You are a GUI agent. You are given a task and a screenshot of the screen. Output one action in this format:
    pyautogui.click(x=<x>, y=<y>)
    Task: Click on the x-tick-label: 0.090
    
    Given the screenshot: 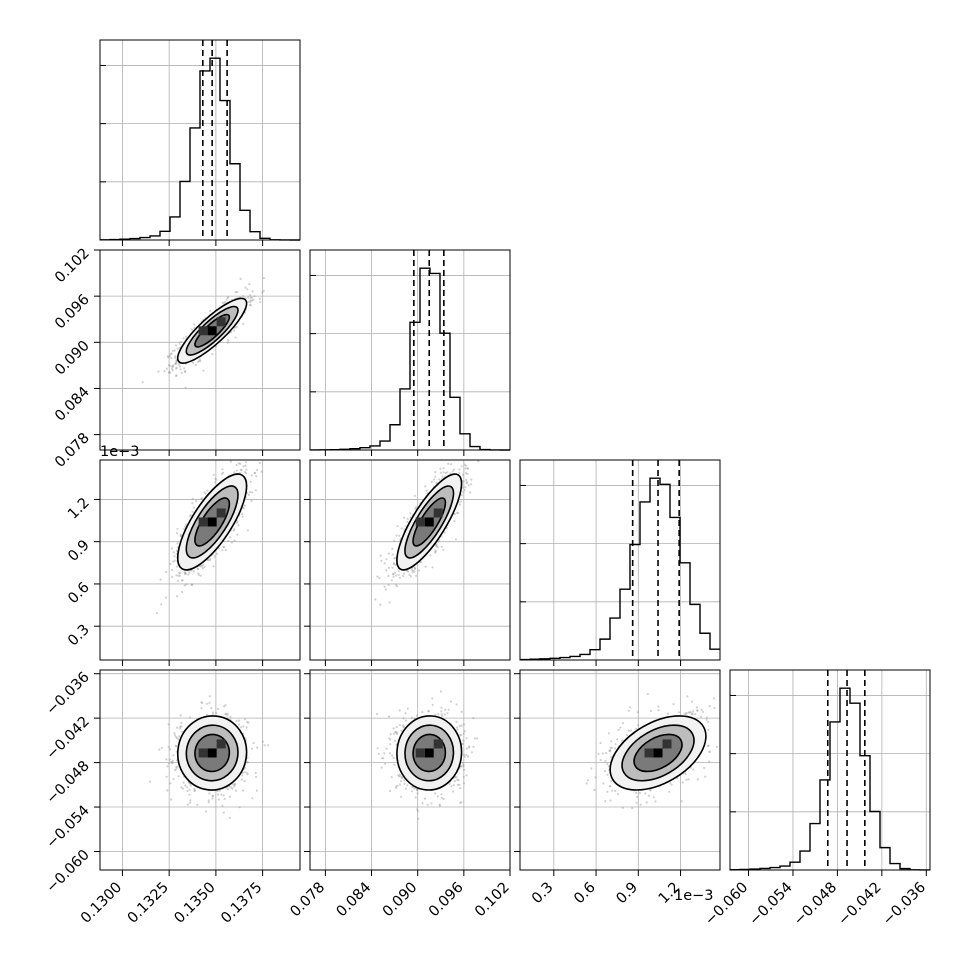 What is the action you would take?
    pyautogui.click(x=400, y=900)
    